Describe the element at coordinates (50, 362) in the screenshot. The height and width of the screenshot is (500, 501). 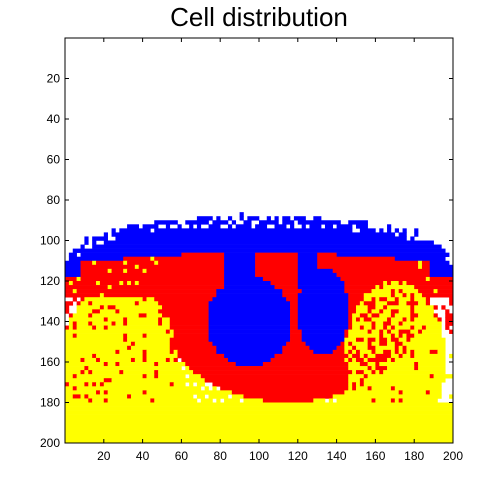
I see `y-tick-label: 160` at that location.